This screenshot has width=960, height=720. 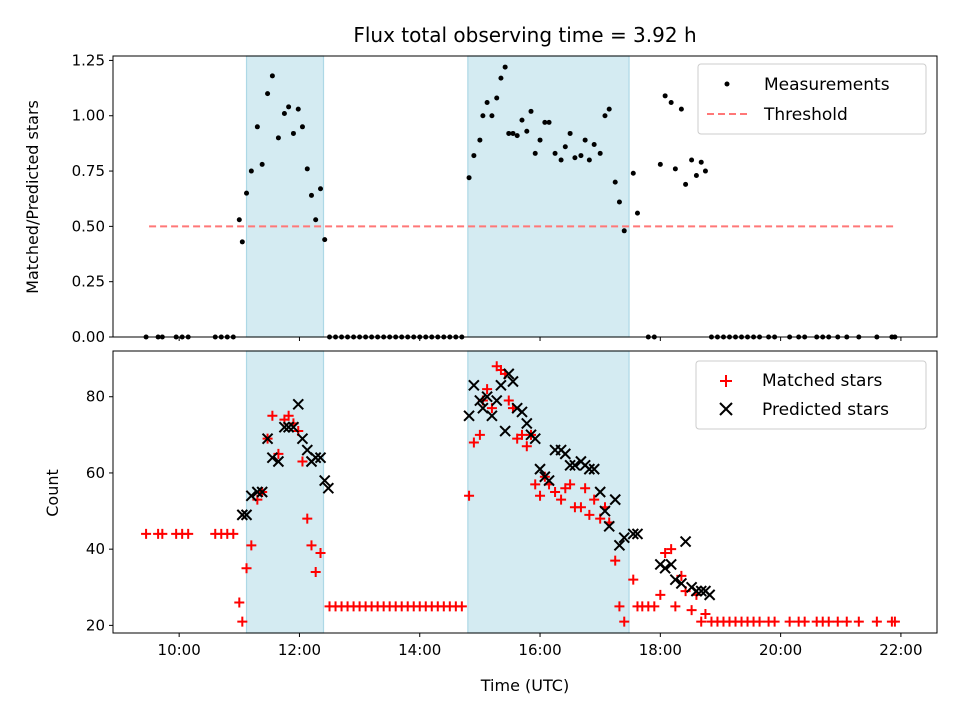 I want to click on x-tick-label: 14:00, so click(x=419, y=650).